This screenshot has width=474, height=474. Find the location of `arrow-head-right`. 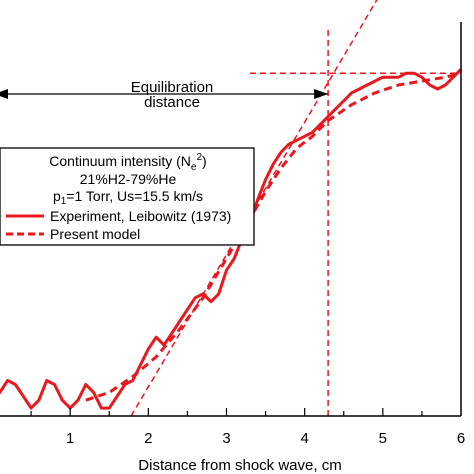

arrow-head-right is located at coordinates (321, 94).